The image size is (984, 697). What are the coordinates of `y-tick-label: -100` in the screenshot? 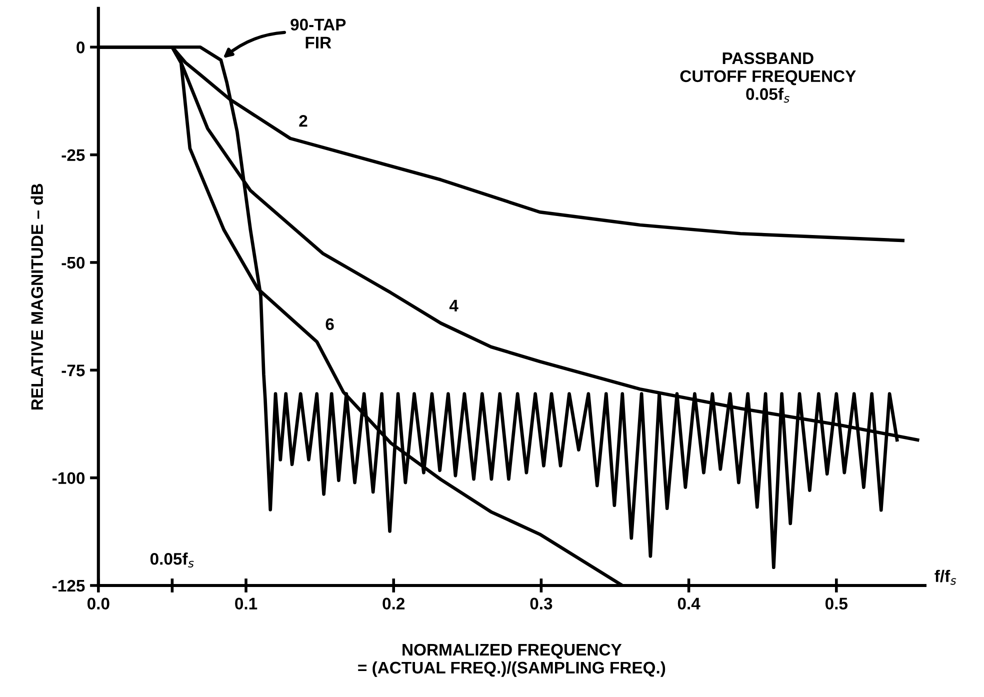 It's located at (68, 478).